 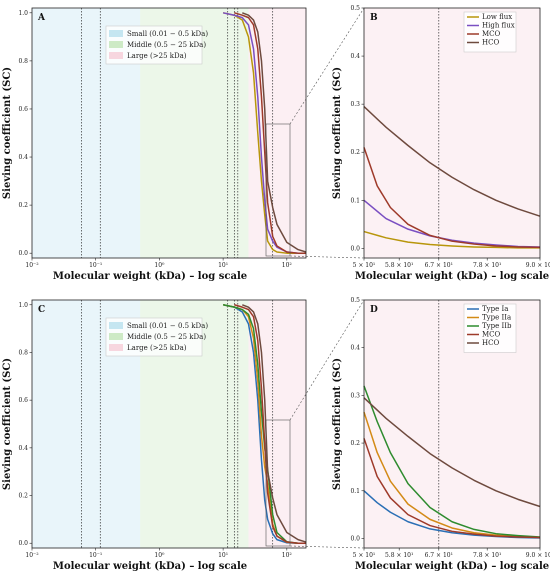 What do you see at coordinates (496, 318) in the screenshot?
I see `legend-label-type-iia: Type IIa` at bounding box center [496, 318].